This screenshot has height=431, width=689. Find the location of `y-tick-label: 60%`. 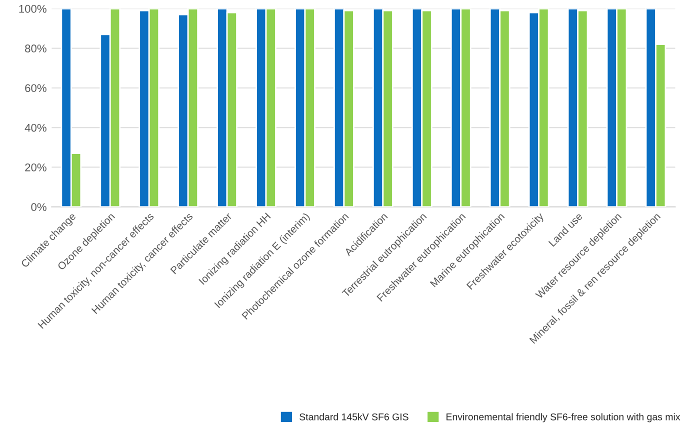

y-tick-label: 60% is located at coordinates (35, 88).